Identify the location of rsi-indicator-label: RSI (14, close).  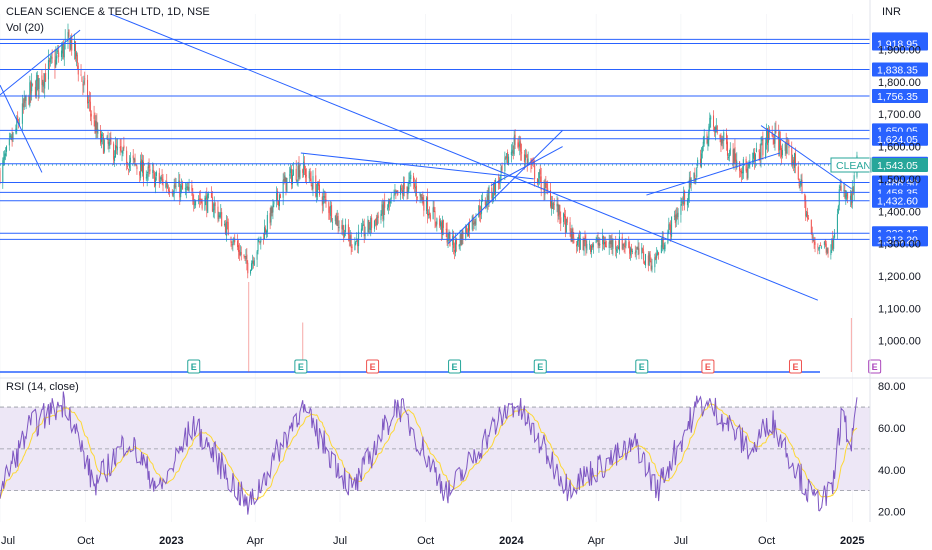
(42, 387).